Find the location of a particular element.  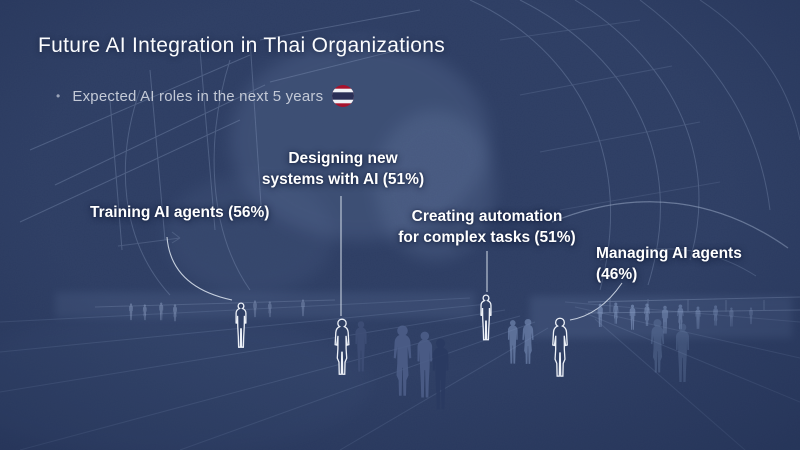

callout-label-line: for complex tasks (51%) is located at coordinates (487, 237).